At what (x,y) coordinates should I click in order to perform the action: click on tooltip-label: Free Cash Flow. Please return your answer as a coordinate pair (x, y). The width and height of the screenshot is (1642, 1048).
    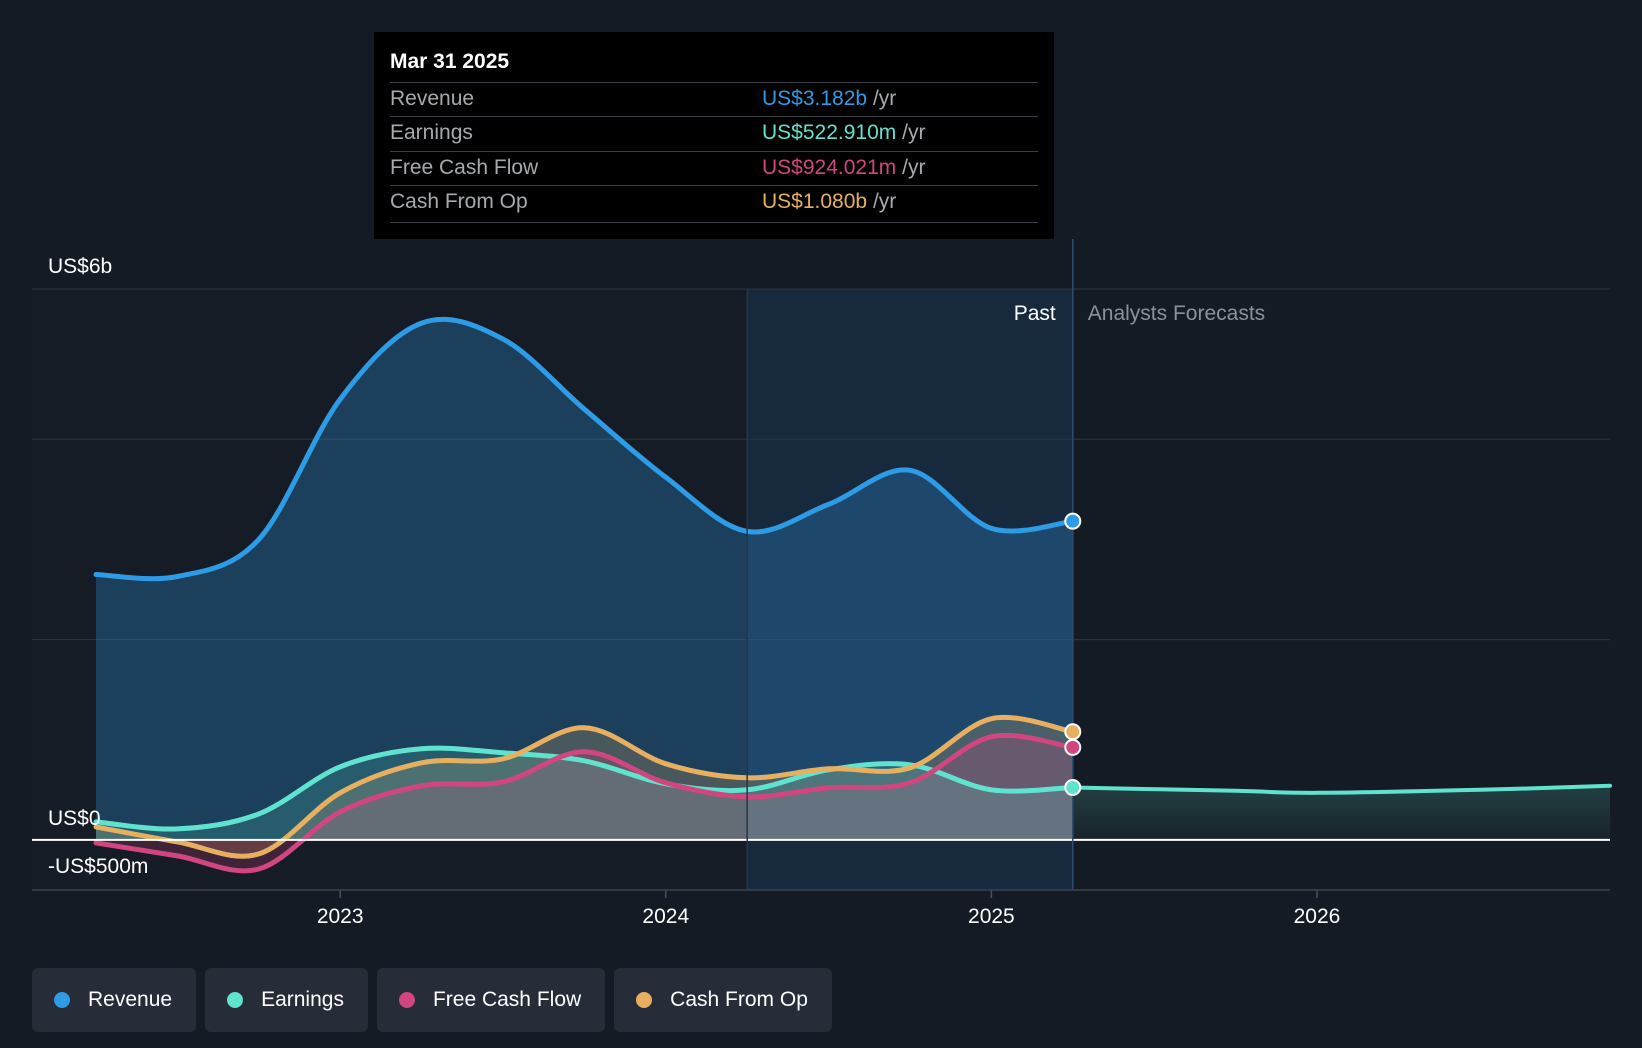
    Looking at the image, I should click on (464, 167).